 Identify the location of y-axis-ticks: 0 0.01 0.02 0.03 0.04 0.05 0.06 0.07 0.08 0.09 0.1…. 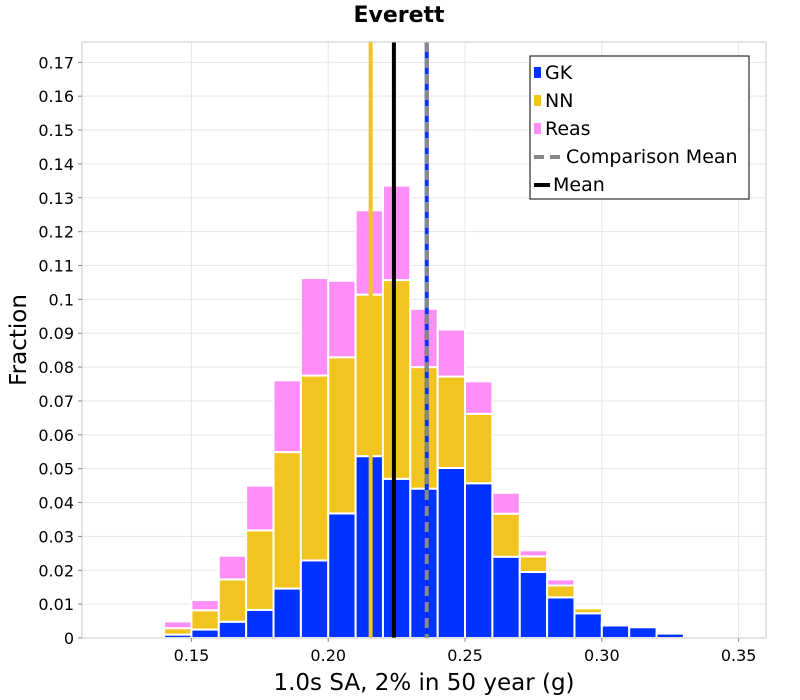
(60, 350).